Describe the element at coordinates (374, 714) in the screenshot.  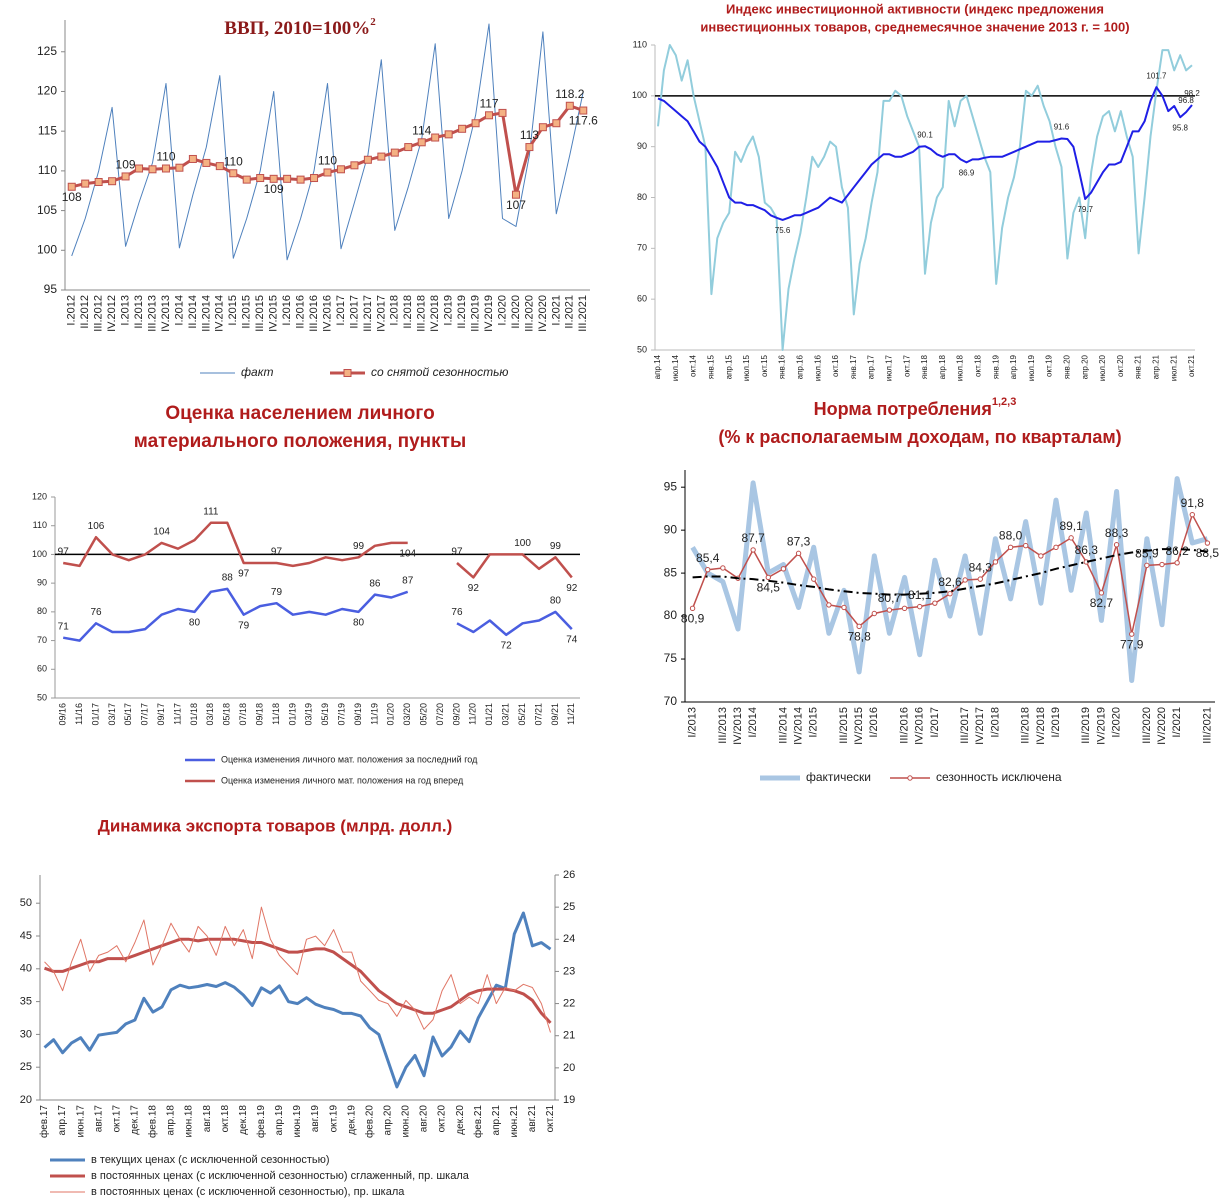
I see `x-tick-label: 11/19` at that location.